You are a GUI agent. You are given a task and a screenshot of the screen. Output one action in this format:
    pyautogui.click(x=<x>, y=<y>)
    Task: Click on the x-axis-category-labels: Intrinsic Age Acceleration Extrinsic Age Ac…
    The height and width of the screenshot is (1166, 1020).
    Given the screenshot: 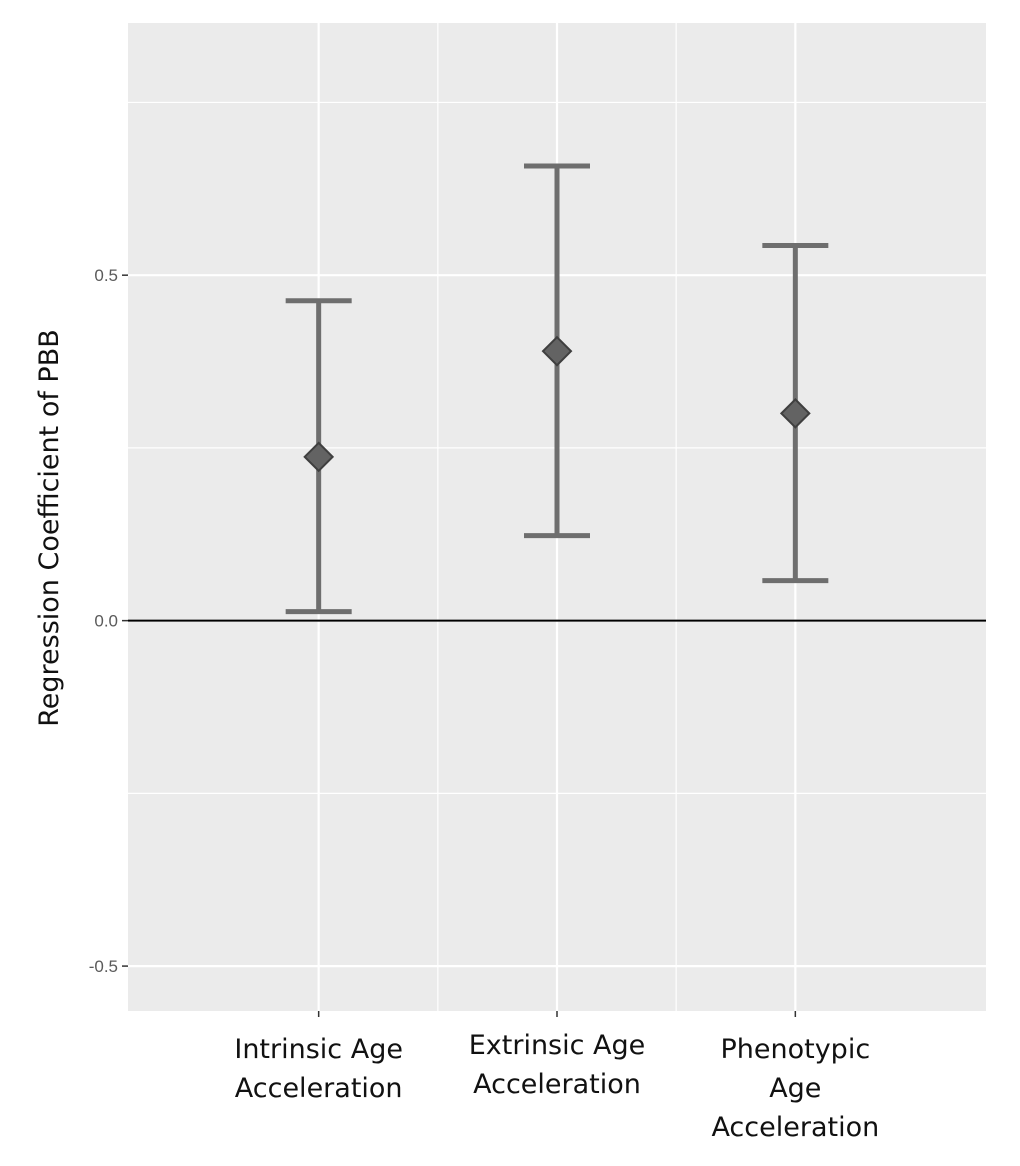 What is the action you would take?
    pyautogui.click(x=556, y=1086)
    